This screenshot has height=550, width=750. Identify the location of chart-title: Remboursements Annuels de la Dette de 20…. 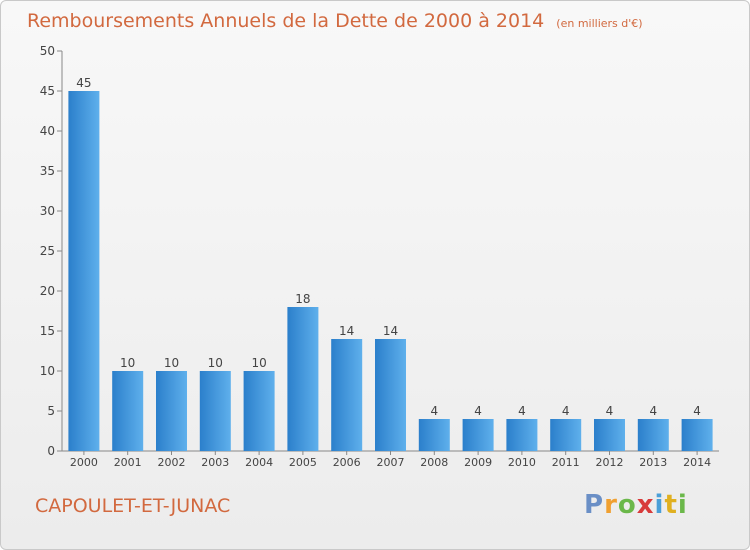
(335, 21).